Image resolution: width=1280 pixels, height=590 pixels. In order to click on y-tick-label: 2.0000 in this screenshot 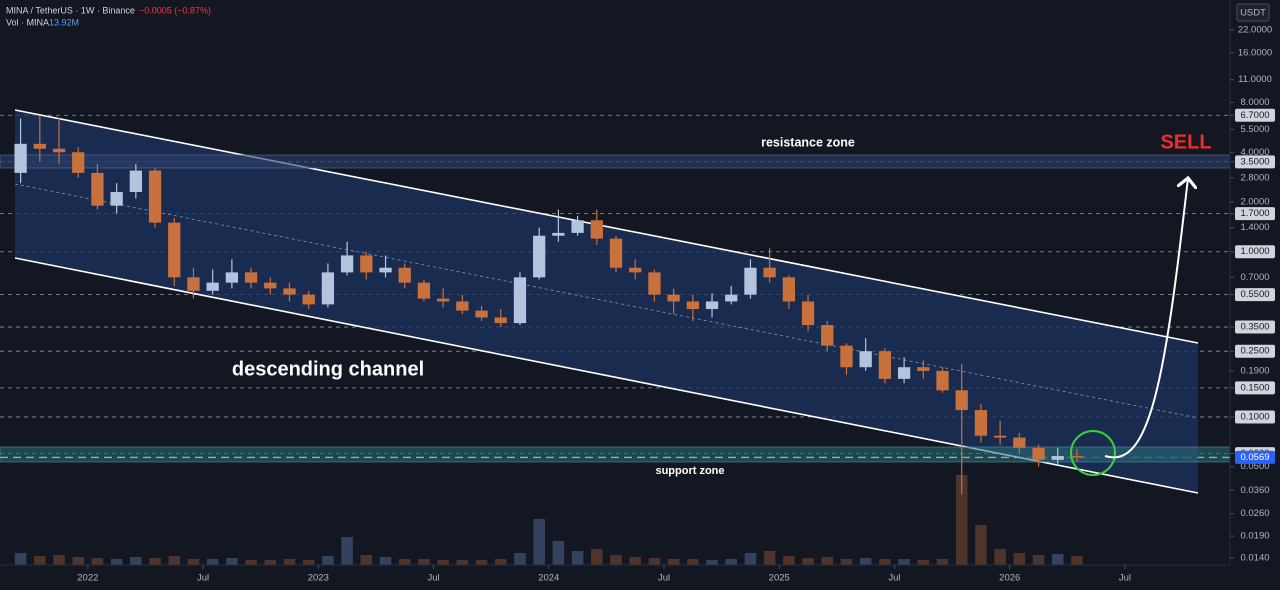, I will do `click(1254, 202)`.